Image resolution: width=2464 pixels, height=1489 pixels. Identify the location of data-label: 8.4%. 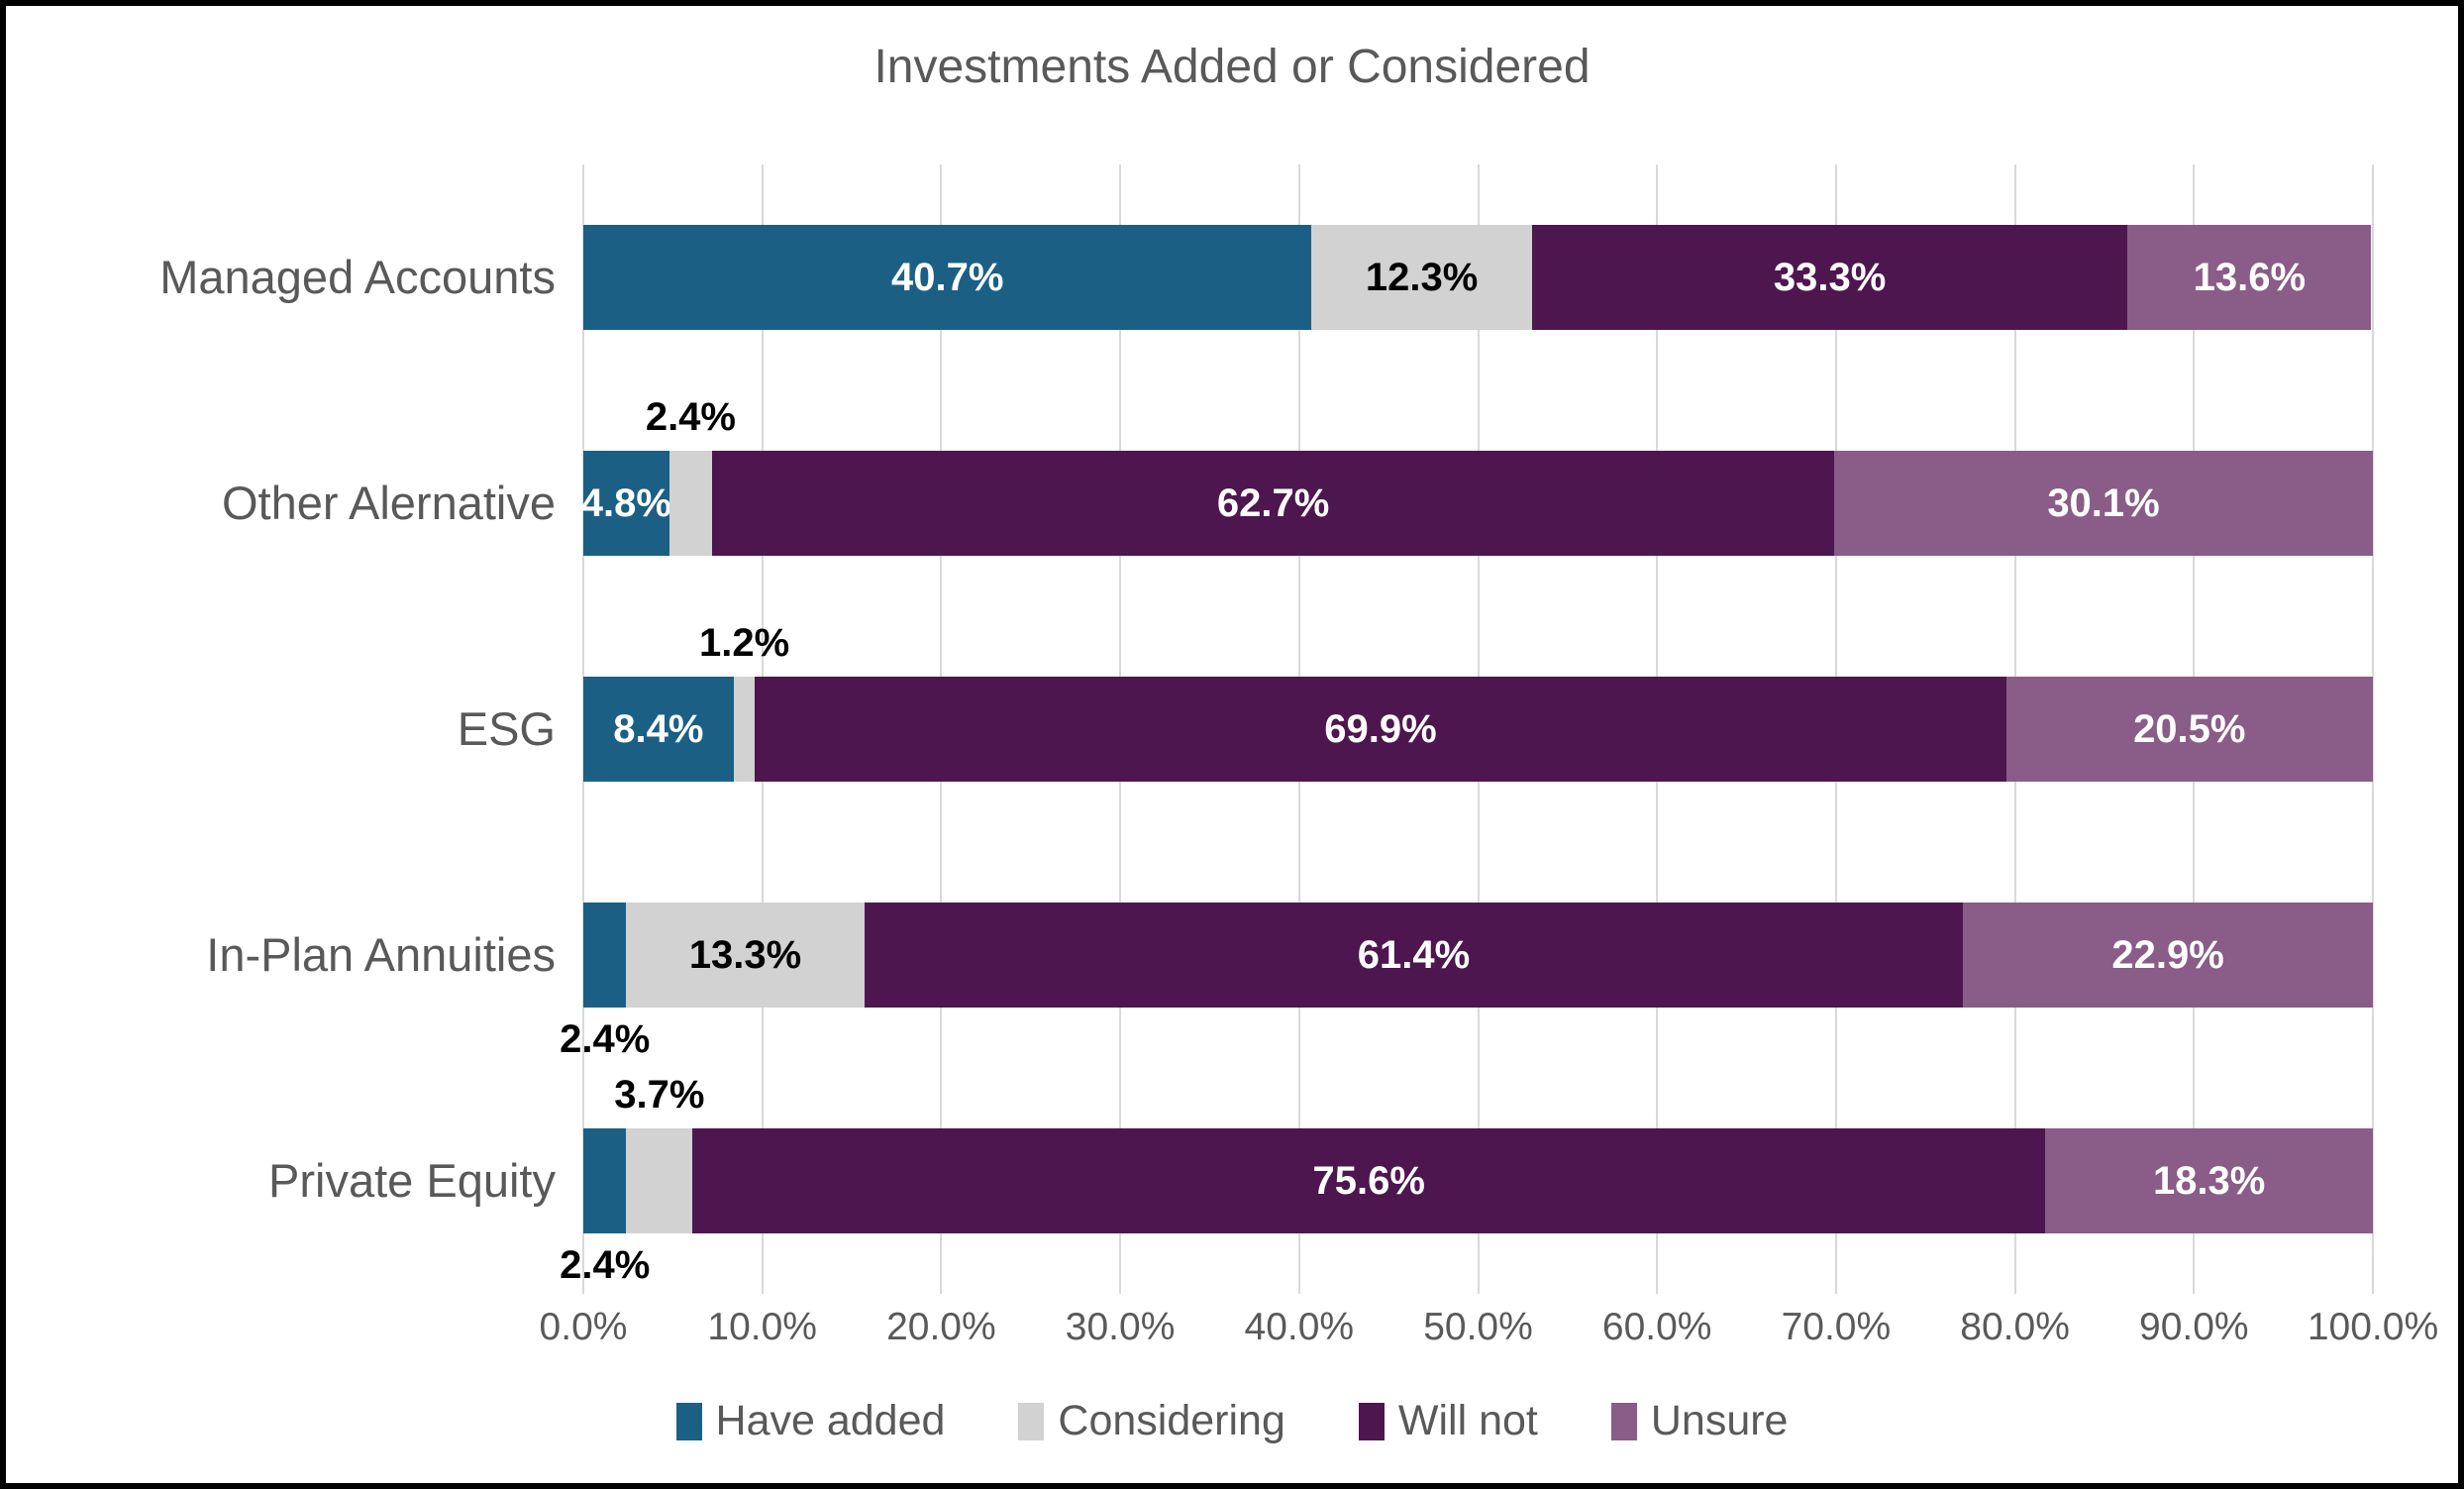
(659, 728).